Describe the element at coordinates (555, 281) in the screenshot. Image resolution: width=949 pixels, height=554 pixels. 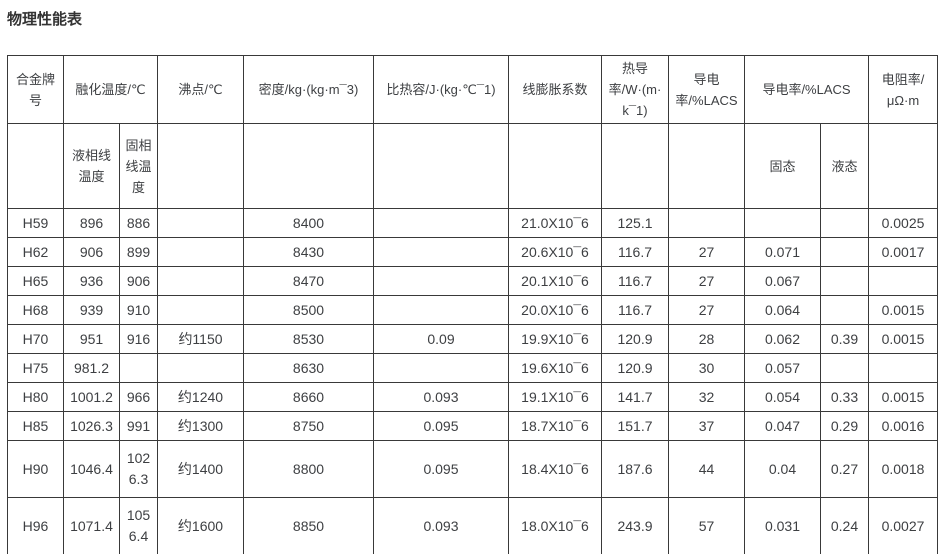
I see `cell-linear-expansion: 20.1X10¯6` at that location.